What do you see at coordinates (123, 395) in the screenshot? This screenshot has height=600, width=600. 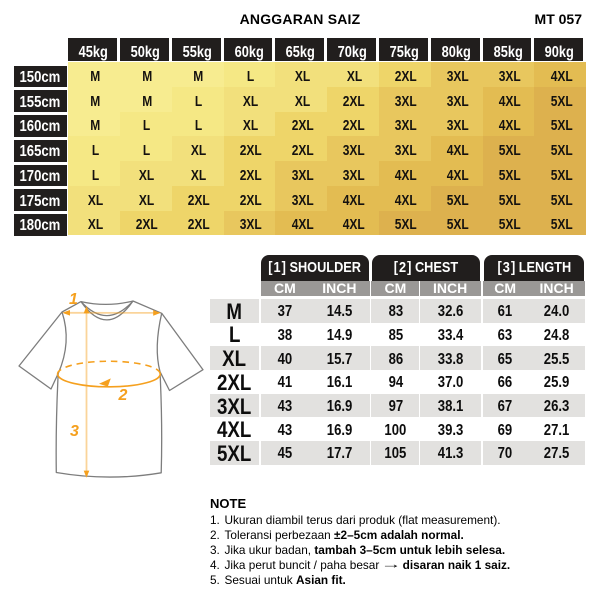 I see `svg-text: 2` at bounding box center [123, 395].